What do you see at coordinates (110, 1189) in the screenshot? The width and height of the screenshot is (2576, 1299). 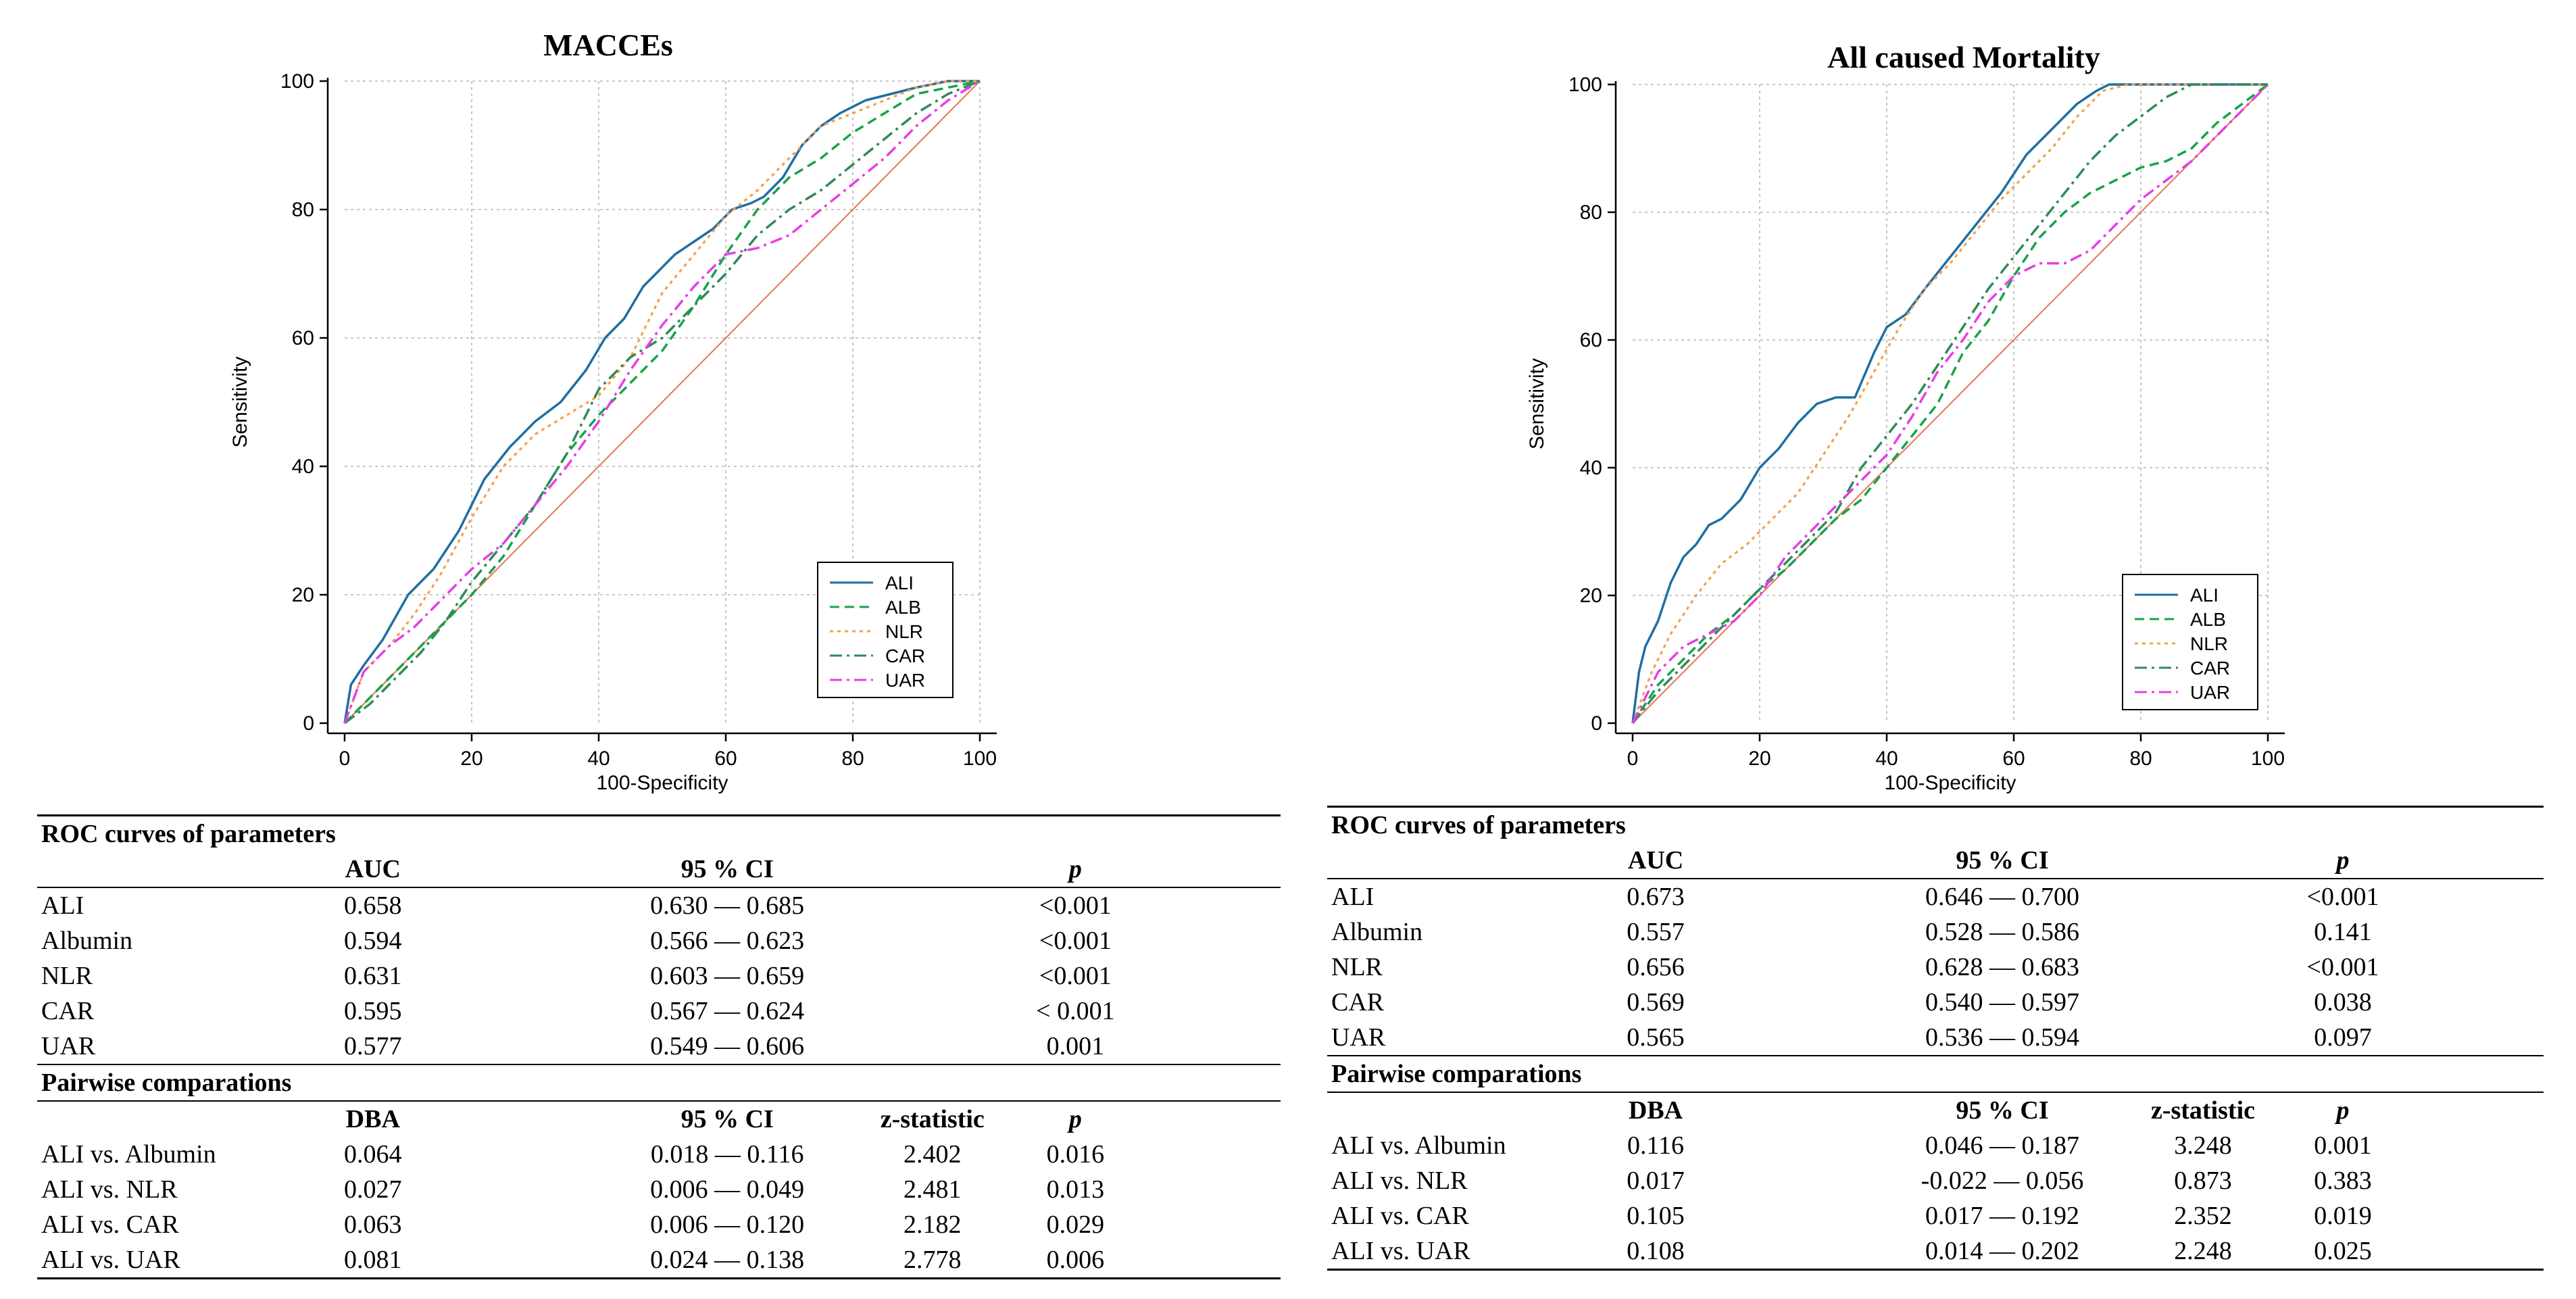 I see `comparison-name: ALI vs. NLR` at bounding box center [110, 1189].